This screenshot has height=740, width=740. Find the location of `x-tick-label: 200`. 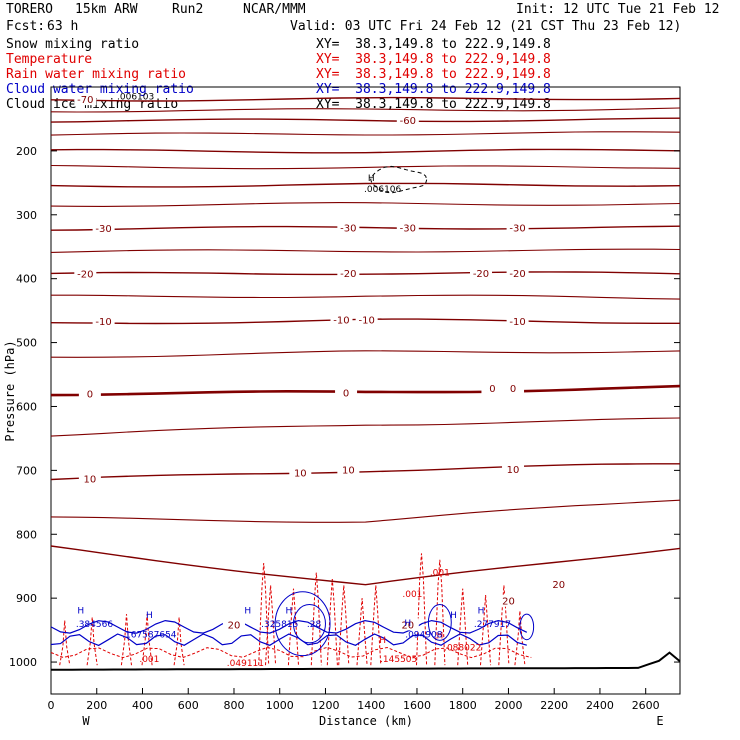

x-tick-label: 200 is located at coordinates (96, 705).